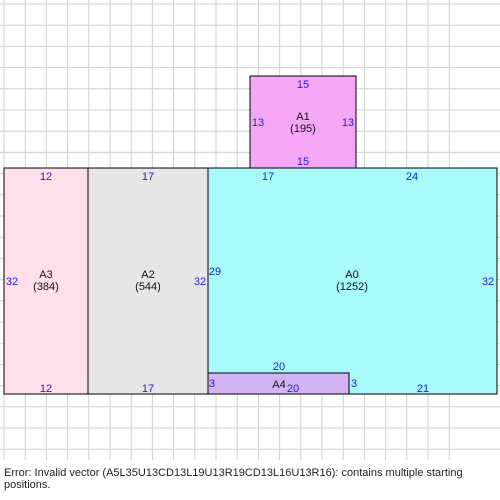 The image size is (500, 500). I want to click on area-a4-dim-bottom: 20, so click(293, 389).